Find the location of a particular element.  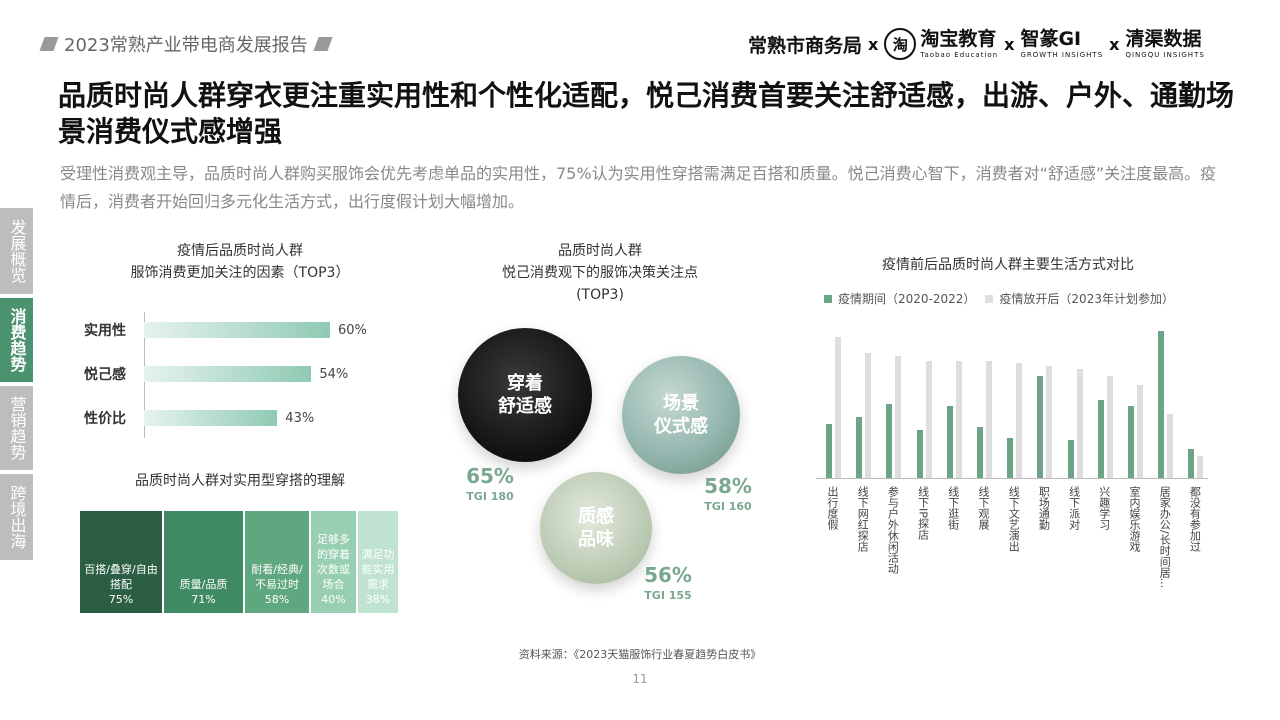

lifestyle-chart-title: 疫情前后品质时尚人群主要生活方式对比 is located at coordinates (1008, 265).